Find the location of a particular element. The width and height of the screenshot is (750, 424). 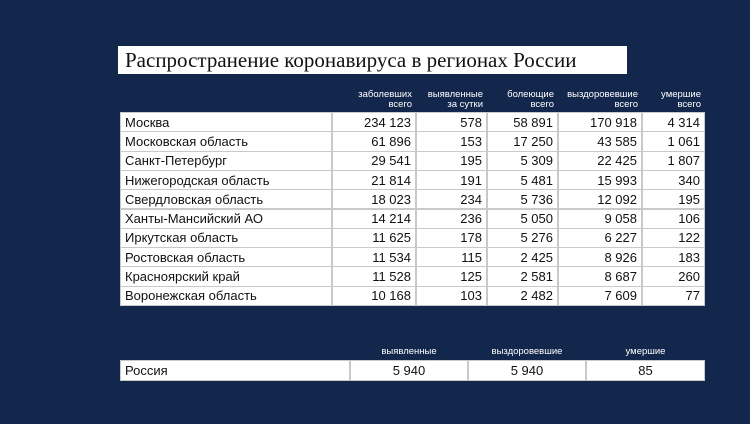

value-cell: 103 is located at coordinates (451, 295).